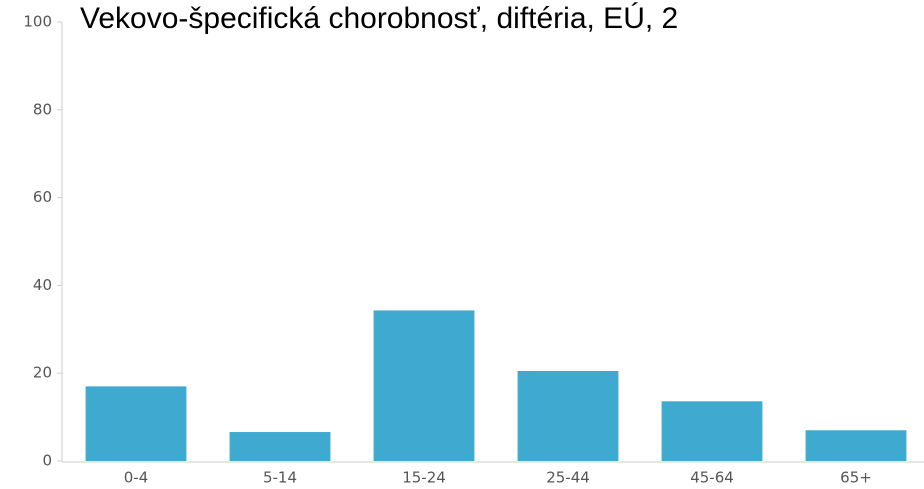 The width and height of the screenshot is (924, 489). Describe the element at coordinates (712, 478) in the screenshot. I see `x-tick-label: 45-64` at that location.